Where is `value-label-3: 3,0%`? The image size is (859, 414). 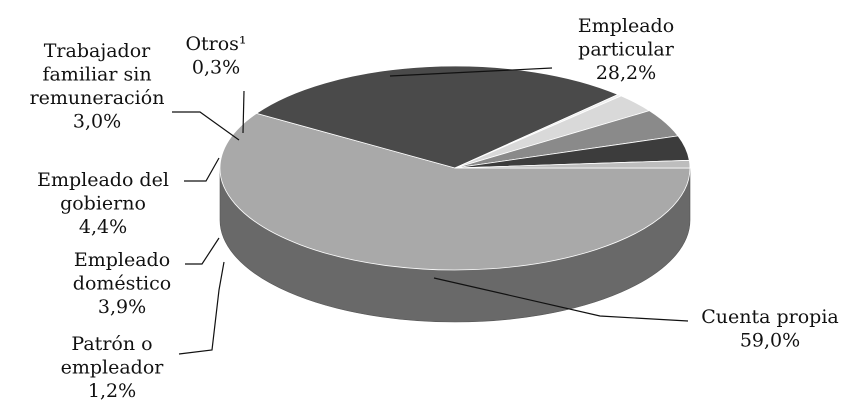
value-label-3: 3,0% is located at coordinates (97, 122).